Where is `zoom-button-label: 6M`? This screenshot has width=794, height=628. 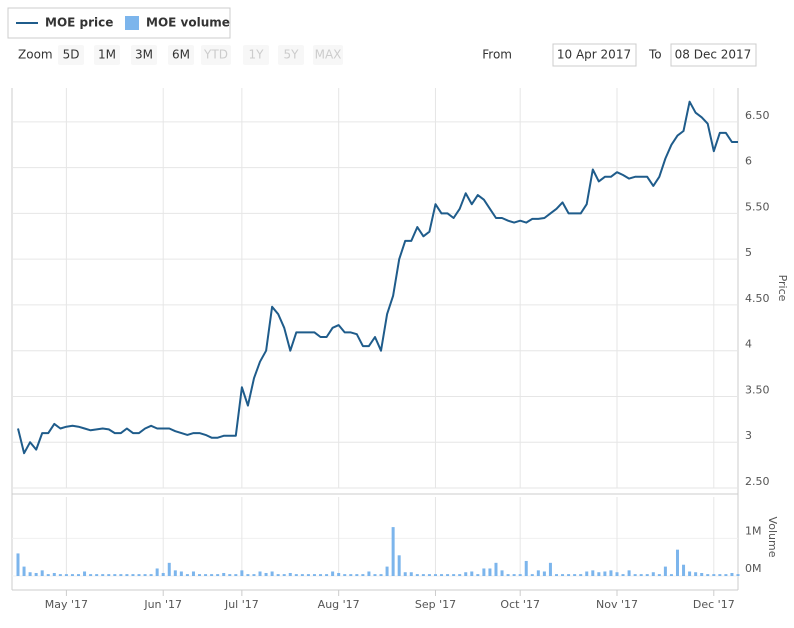
zoom-button-label: 6M is located at coordinates (181, 55).